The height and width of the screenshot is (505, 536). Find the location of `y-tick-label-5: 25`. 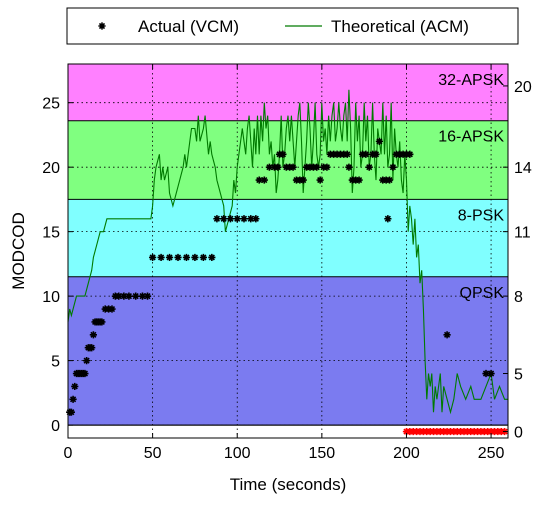

y-tick-label-5: 25 is located at coordinates (51, 104).